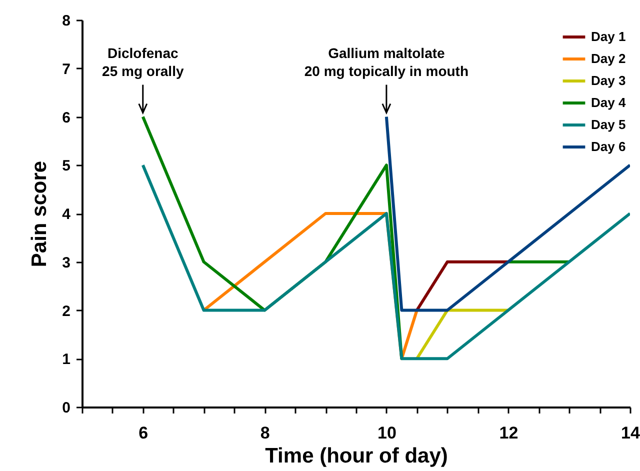 This screenshot has width=640, height=471. I want to click on y-tick-label: 5, so click(66, 166).